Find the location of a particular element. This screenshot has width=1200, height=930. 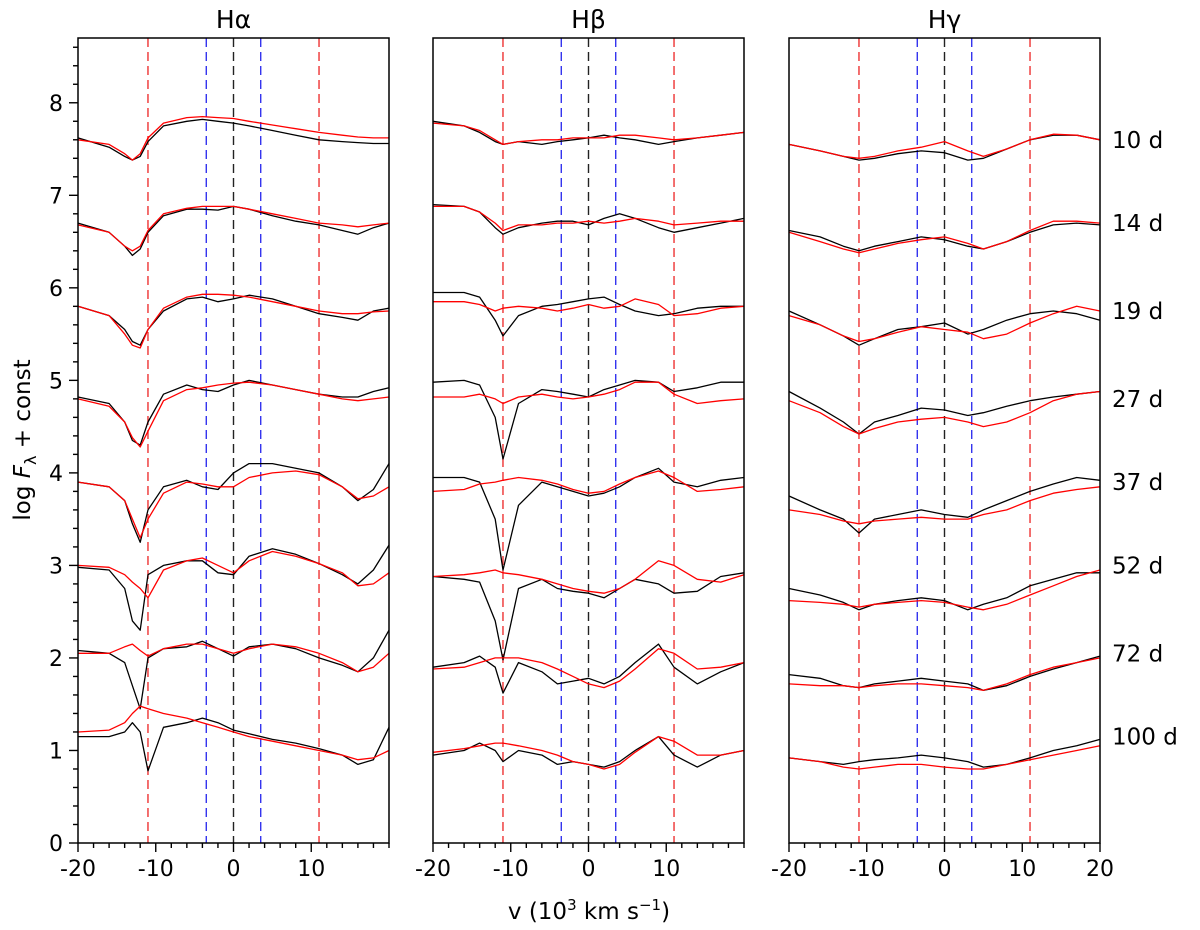

epoch-label: 19 d is located at coordinates (1137, 312).